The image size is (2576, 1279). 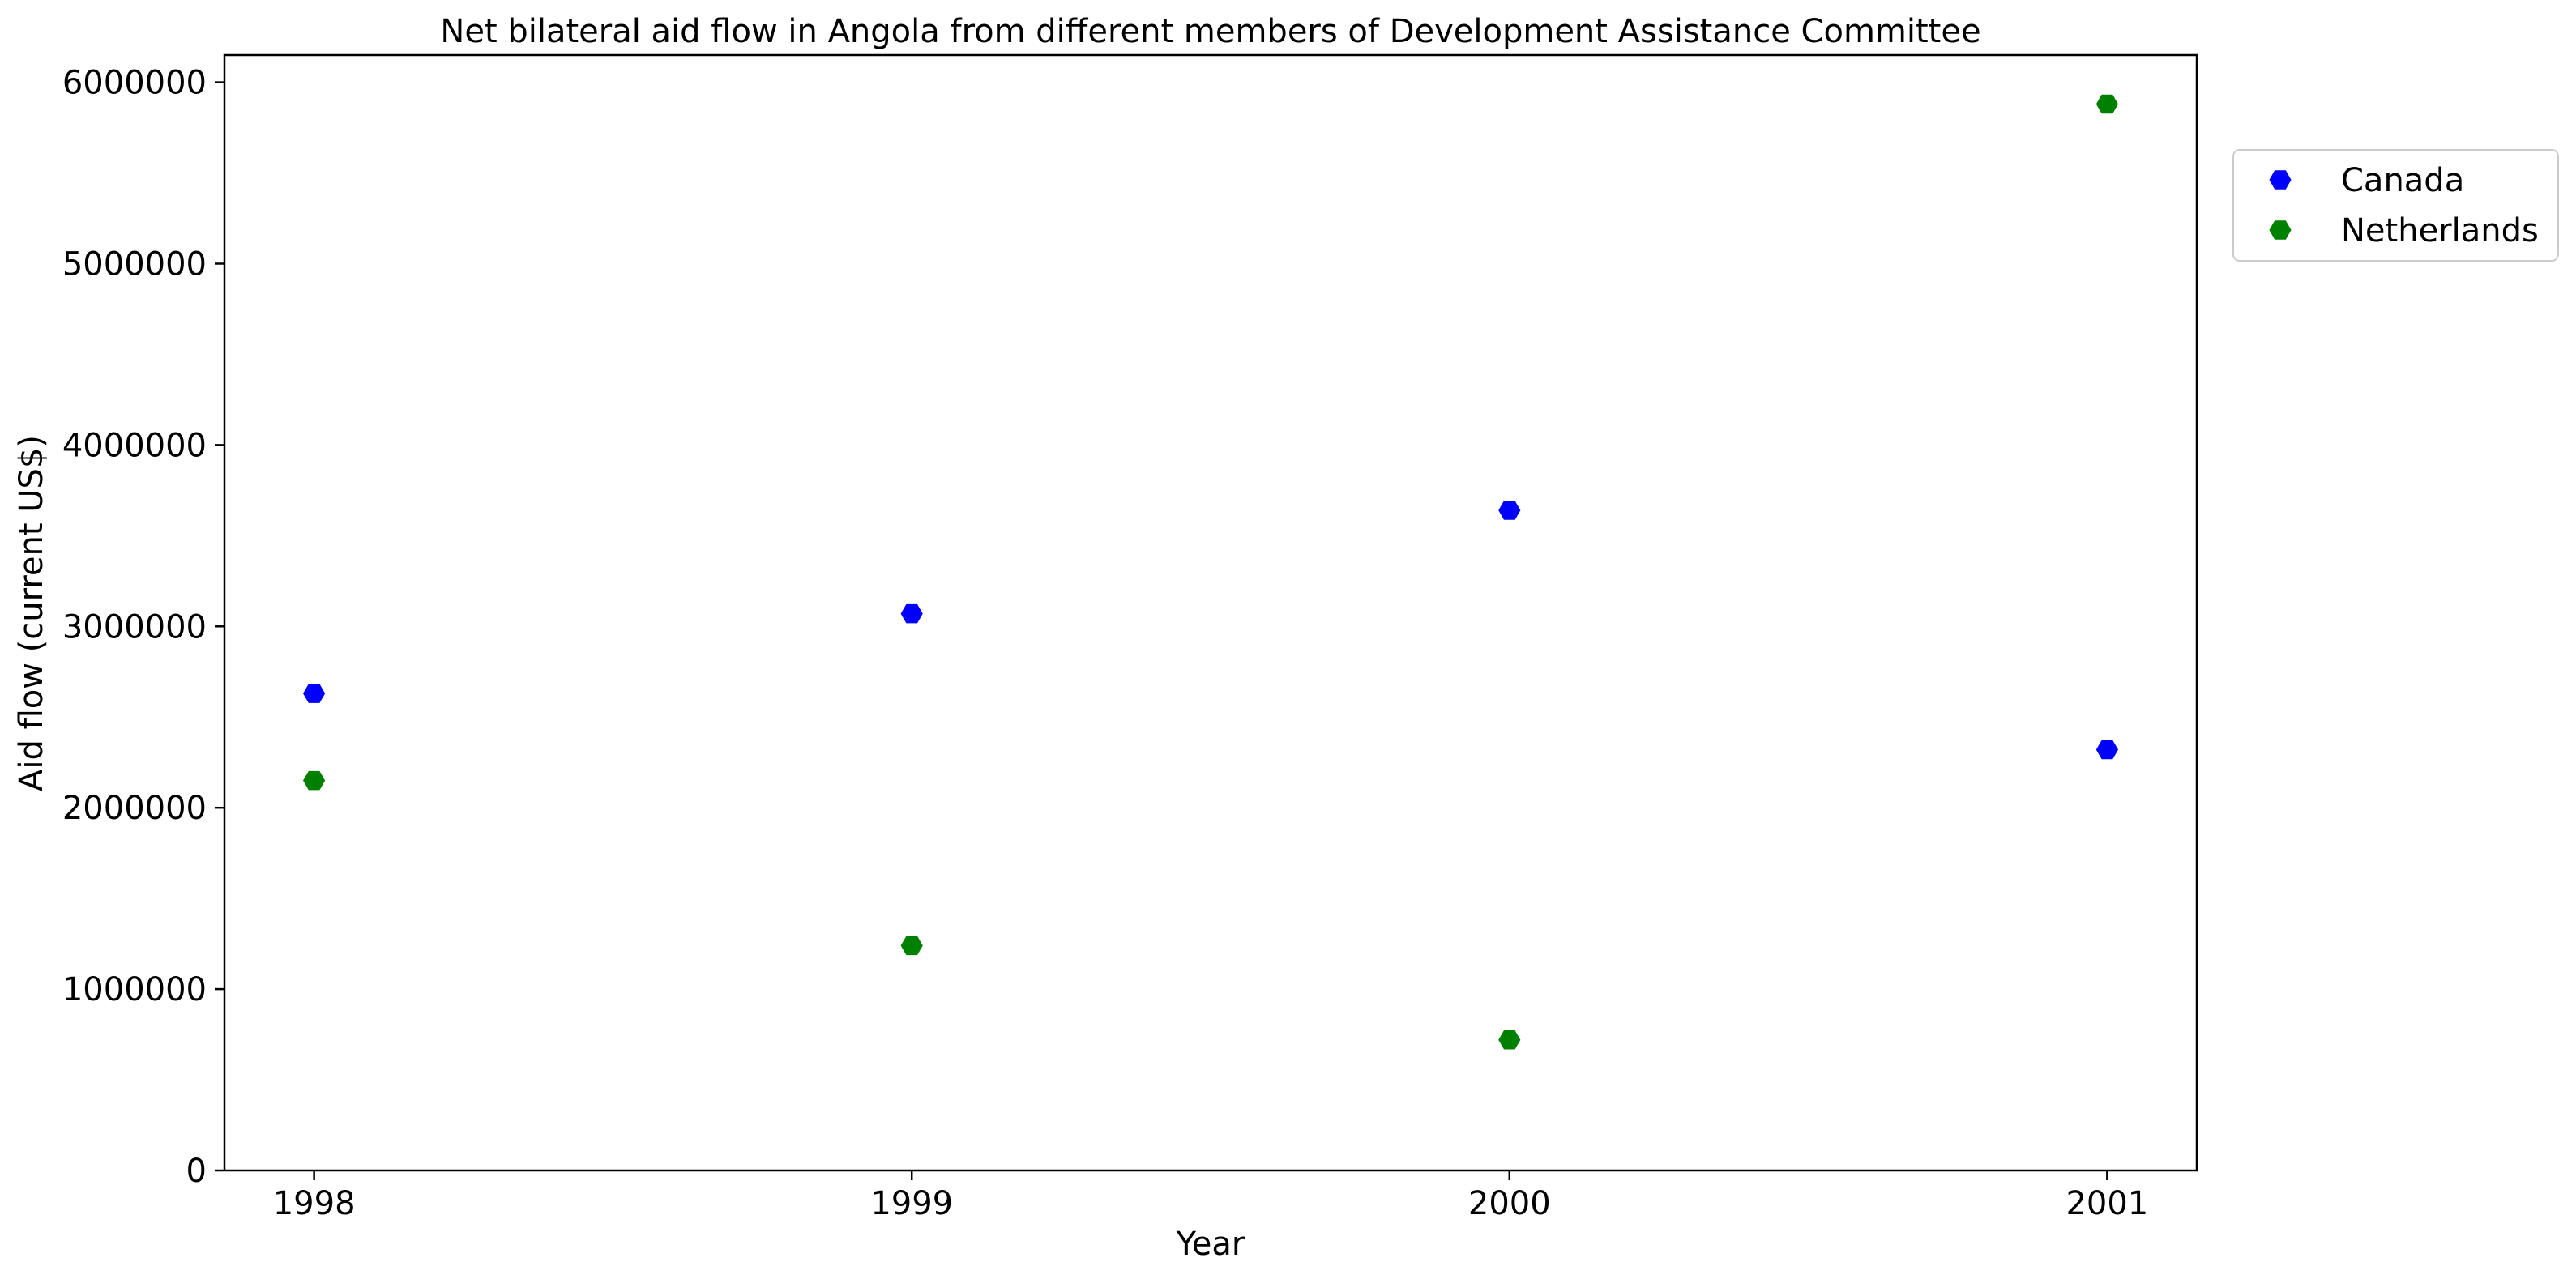 What do you see at coordinates (1509, 1203) in the screenshot?
I see `x-tick-label: 2000` at bounding box center [1509, 1203].